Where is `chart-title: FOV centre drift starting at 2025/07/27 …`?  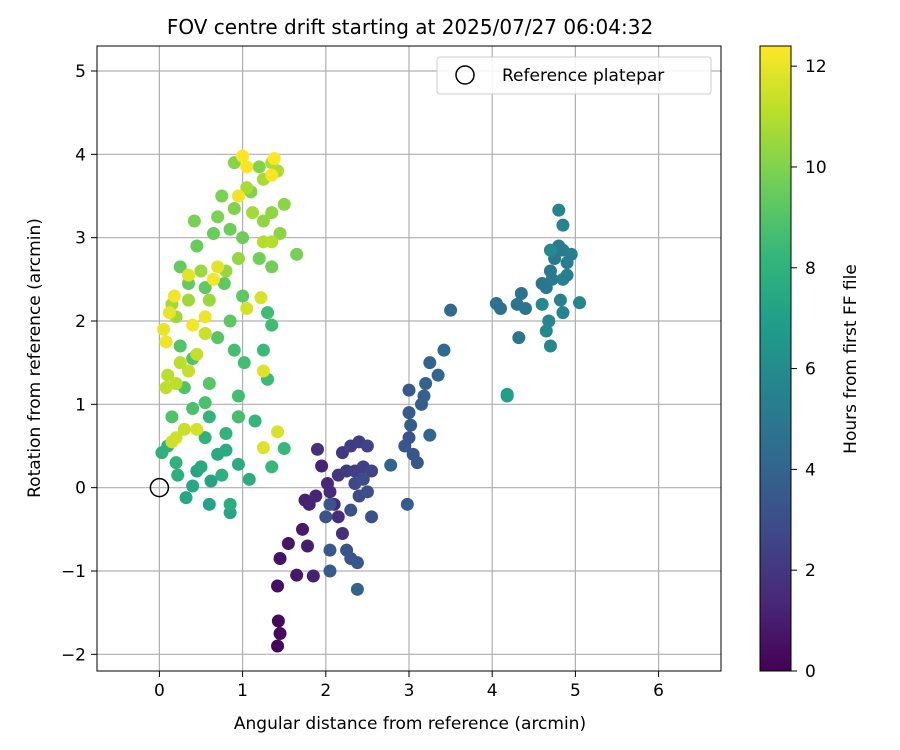 chart-title: FOV centre drift starting at 2025/07/27 … is located at coordinates (410, 27).